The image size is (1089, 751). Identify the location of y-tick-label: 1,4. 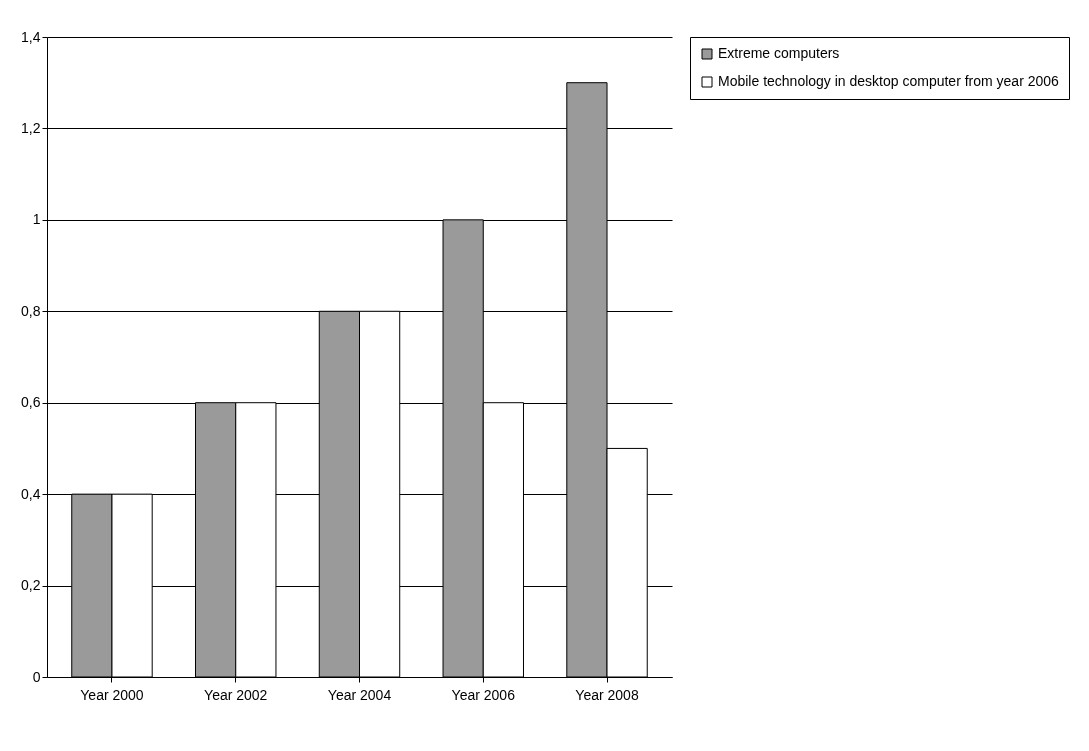
(31, 36).